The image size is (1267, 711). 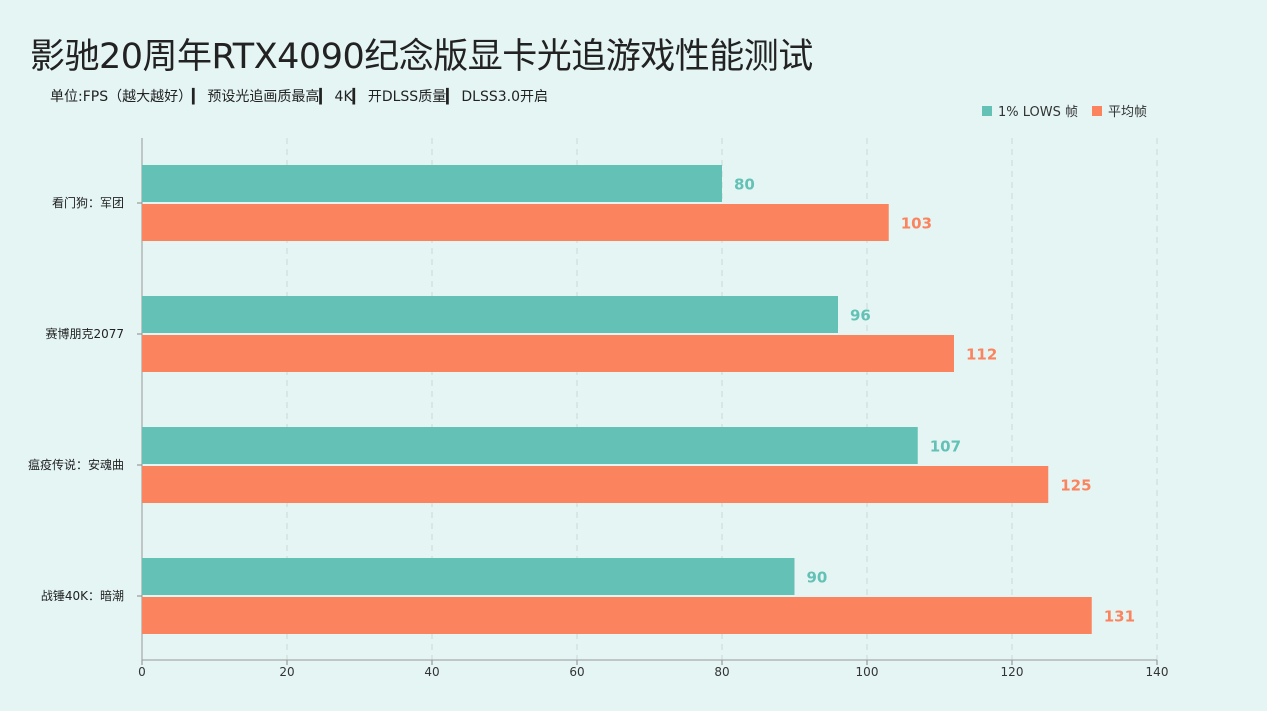 I want to click on x-tick-label: 120, so click(x=1012, y=672).